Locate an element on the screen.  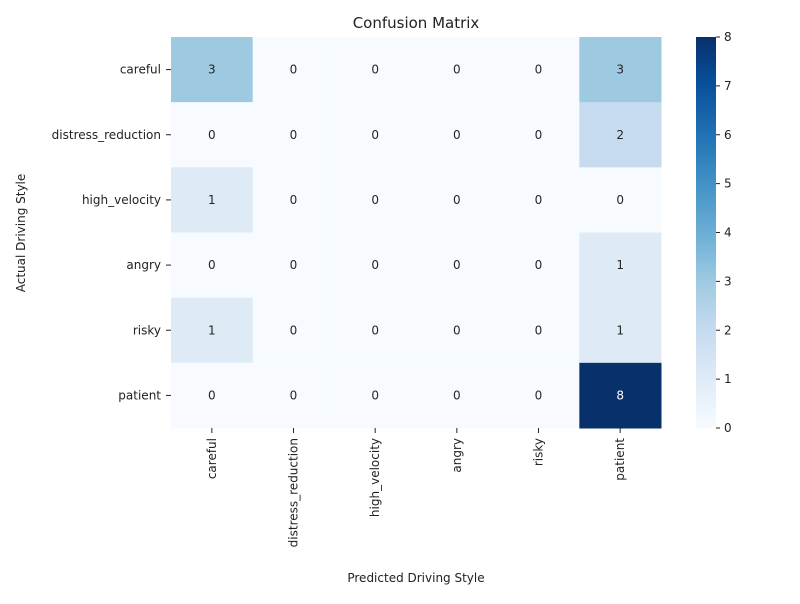
x-axis-label: Predicted Driving Style is located at coordinates (415, 578).